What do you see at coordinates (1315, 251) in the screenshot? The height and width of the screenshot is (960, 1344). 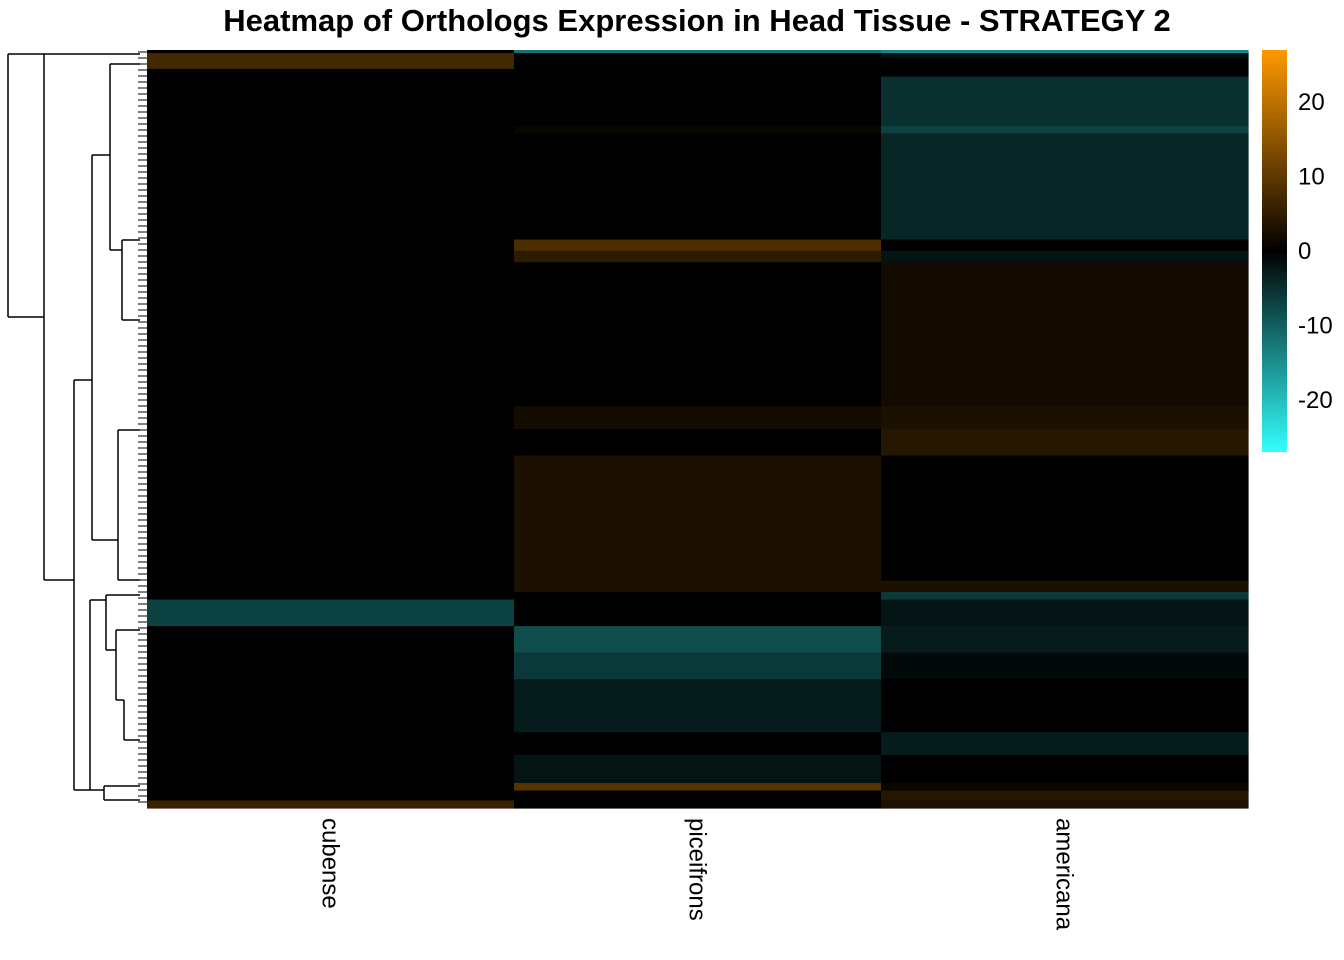 I see `color-legend-ticks: 20 10 0 -10 -20` at bounding box center [1315, 251].